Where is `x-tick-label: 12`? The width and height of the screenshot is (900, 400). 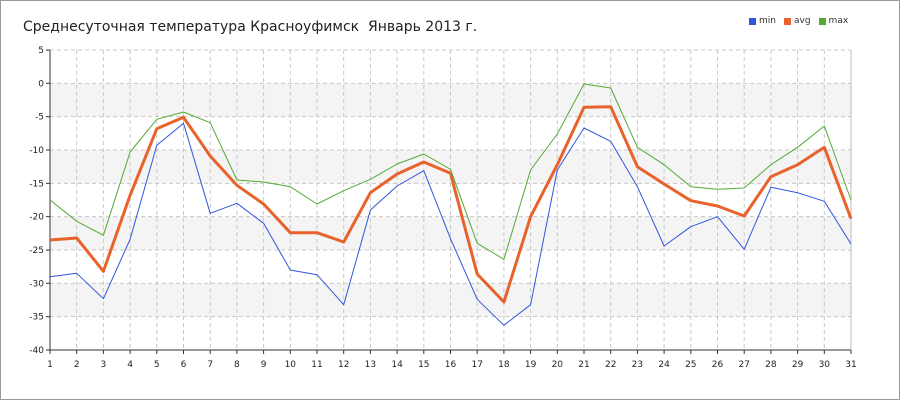 x-tick-label: 12 is located at coordinates (343, 365).